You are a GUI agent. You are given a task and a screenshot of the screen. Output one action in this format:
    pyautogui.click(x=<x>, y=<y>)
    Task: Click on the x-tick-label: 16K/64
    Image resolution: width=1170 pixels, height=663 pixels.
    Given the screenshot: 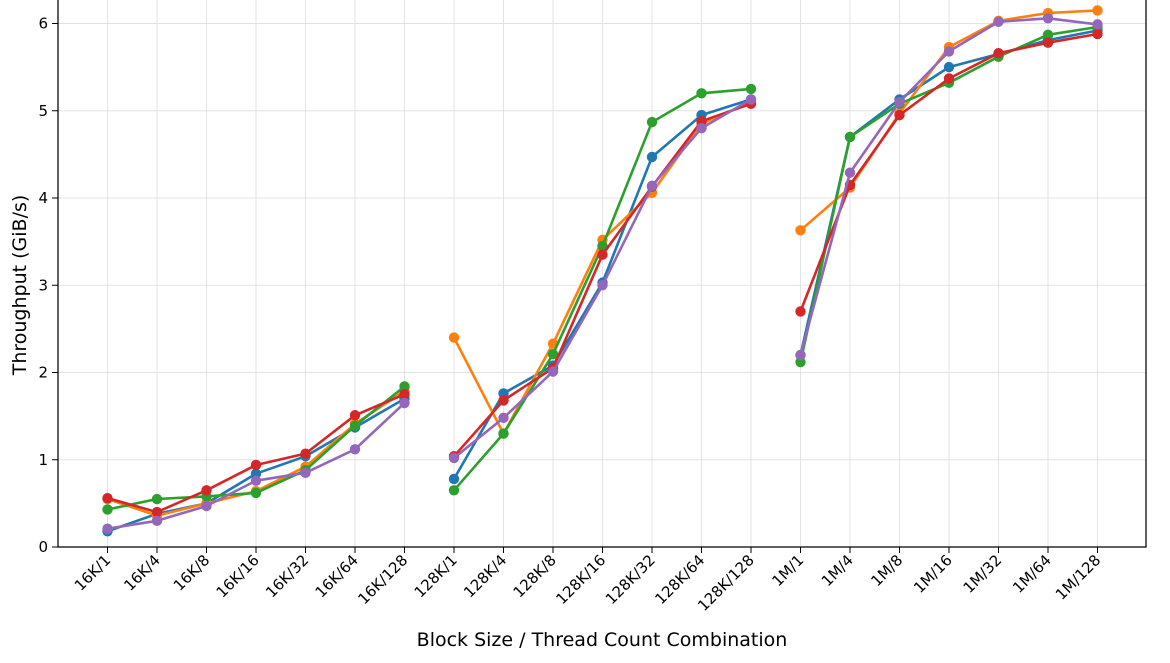 What is the action you would take?
    pyautogui.click(x=337, y=576)
    